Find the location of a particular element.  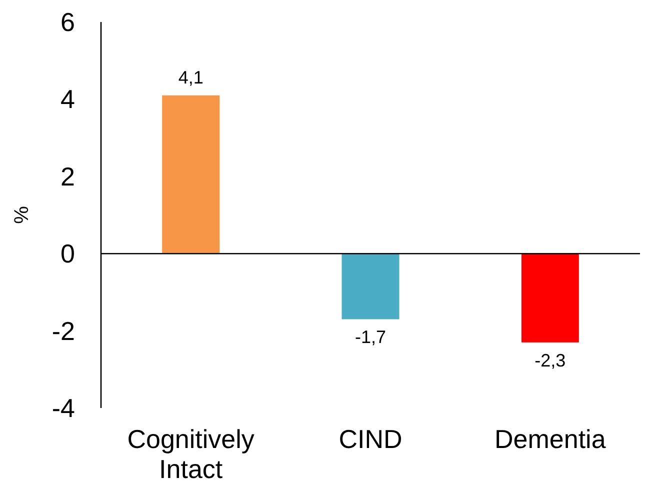

x-tick-label: Dementia is located at coordinates (550, 439).